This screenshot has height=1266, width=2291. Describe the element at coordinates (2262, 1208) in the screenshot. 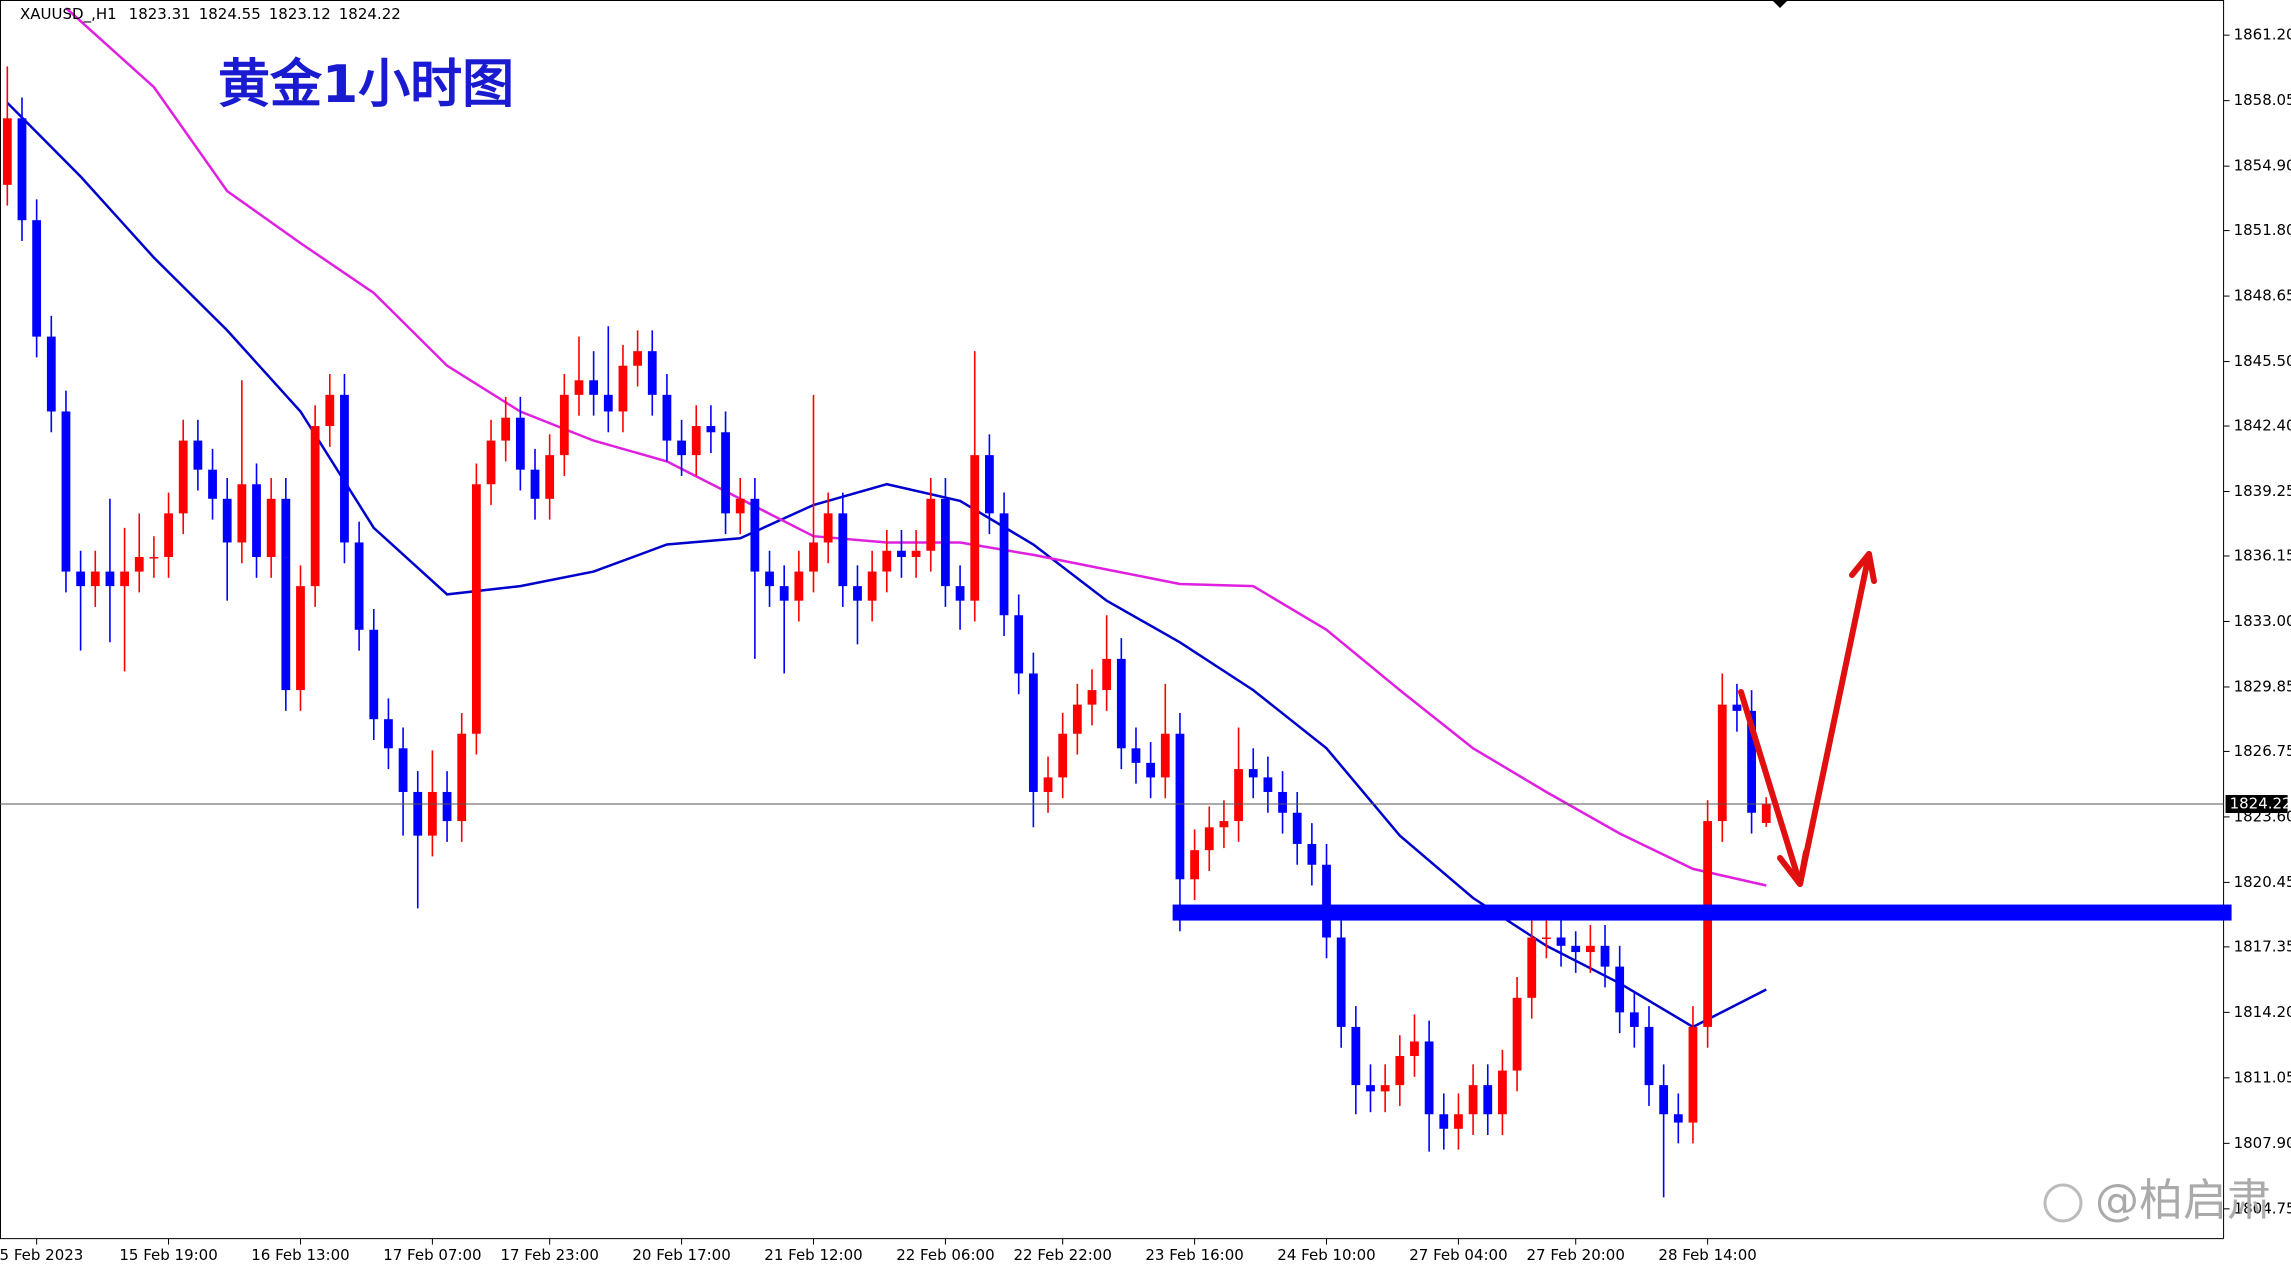

I see `y-tick-label: 1804.75` at that location.